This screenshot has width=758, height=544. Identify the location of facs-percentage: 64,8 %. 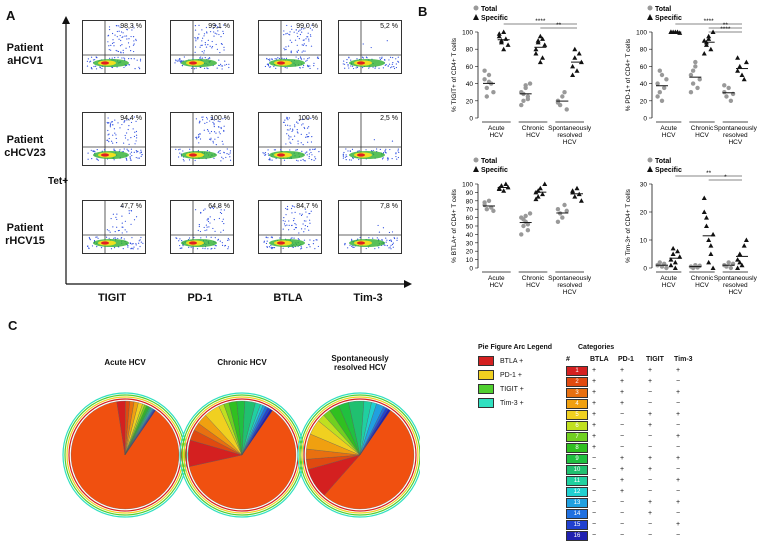
(219, 206).